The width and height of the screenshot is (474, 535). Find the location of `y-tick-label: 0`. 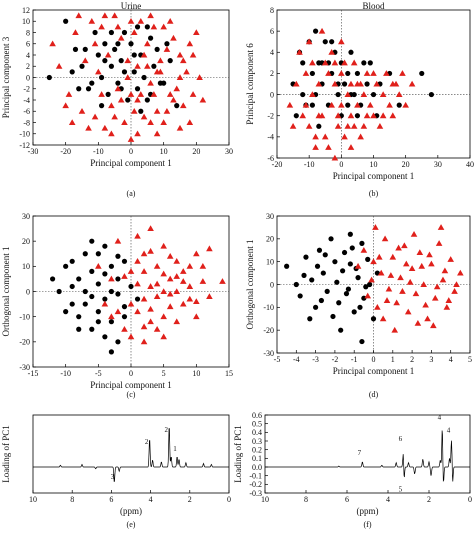

y-tick-label: 0 is located at coordinates (28, 77).